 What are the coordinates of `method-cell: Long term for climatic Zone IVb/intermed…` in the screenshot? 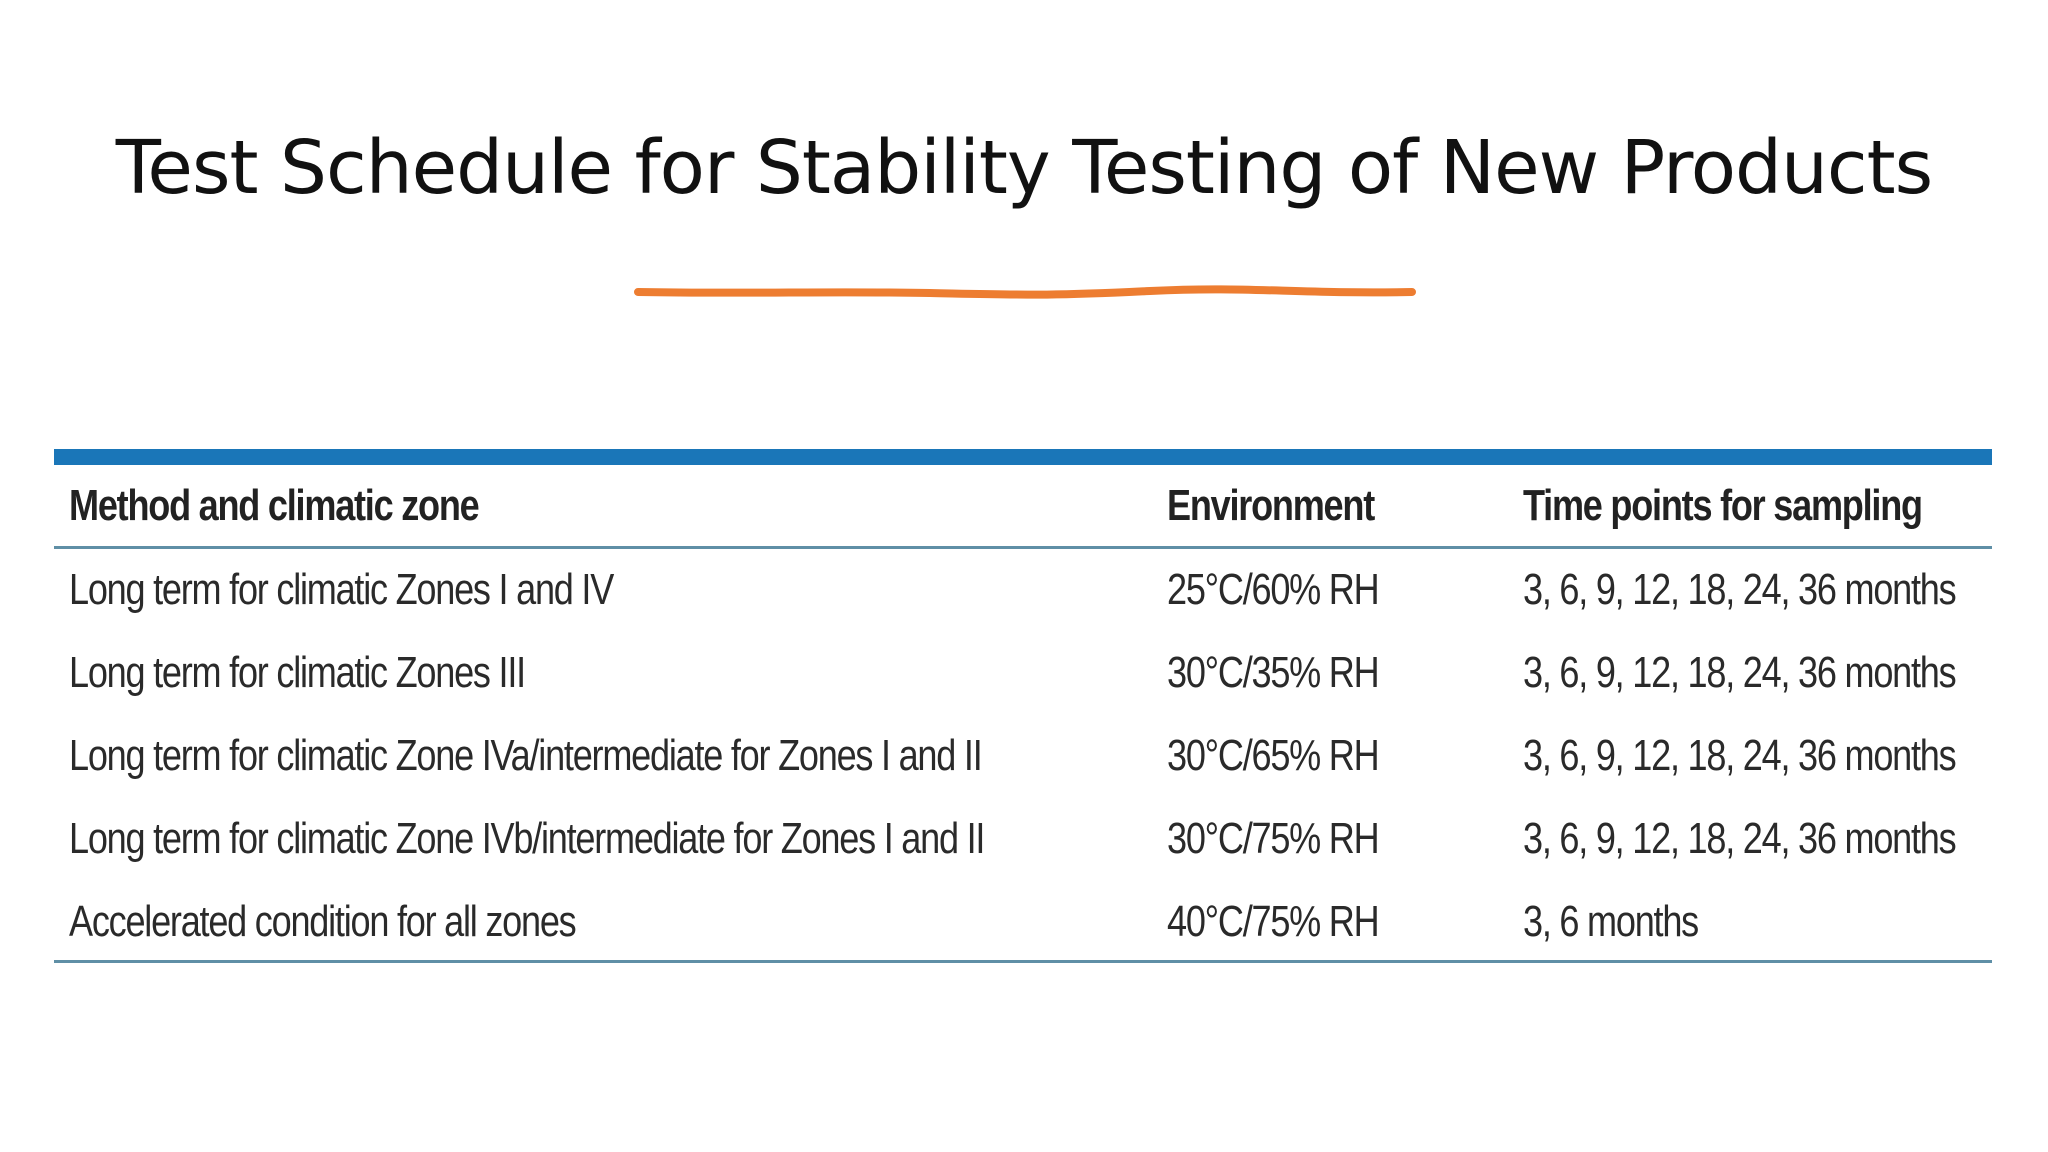 It's located at (527, 838).